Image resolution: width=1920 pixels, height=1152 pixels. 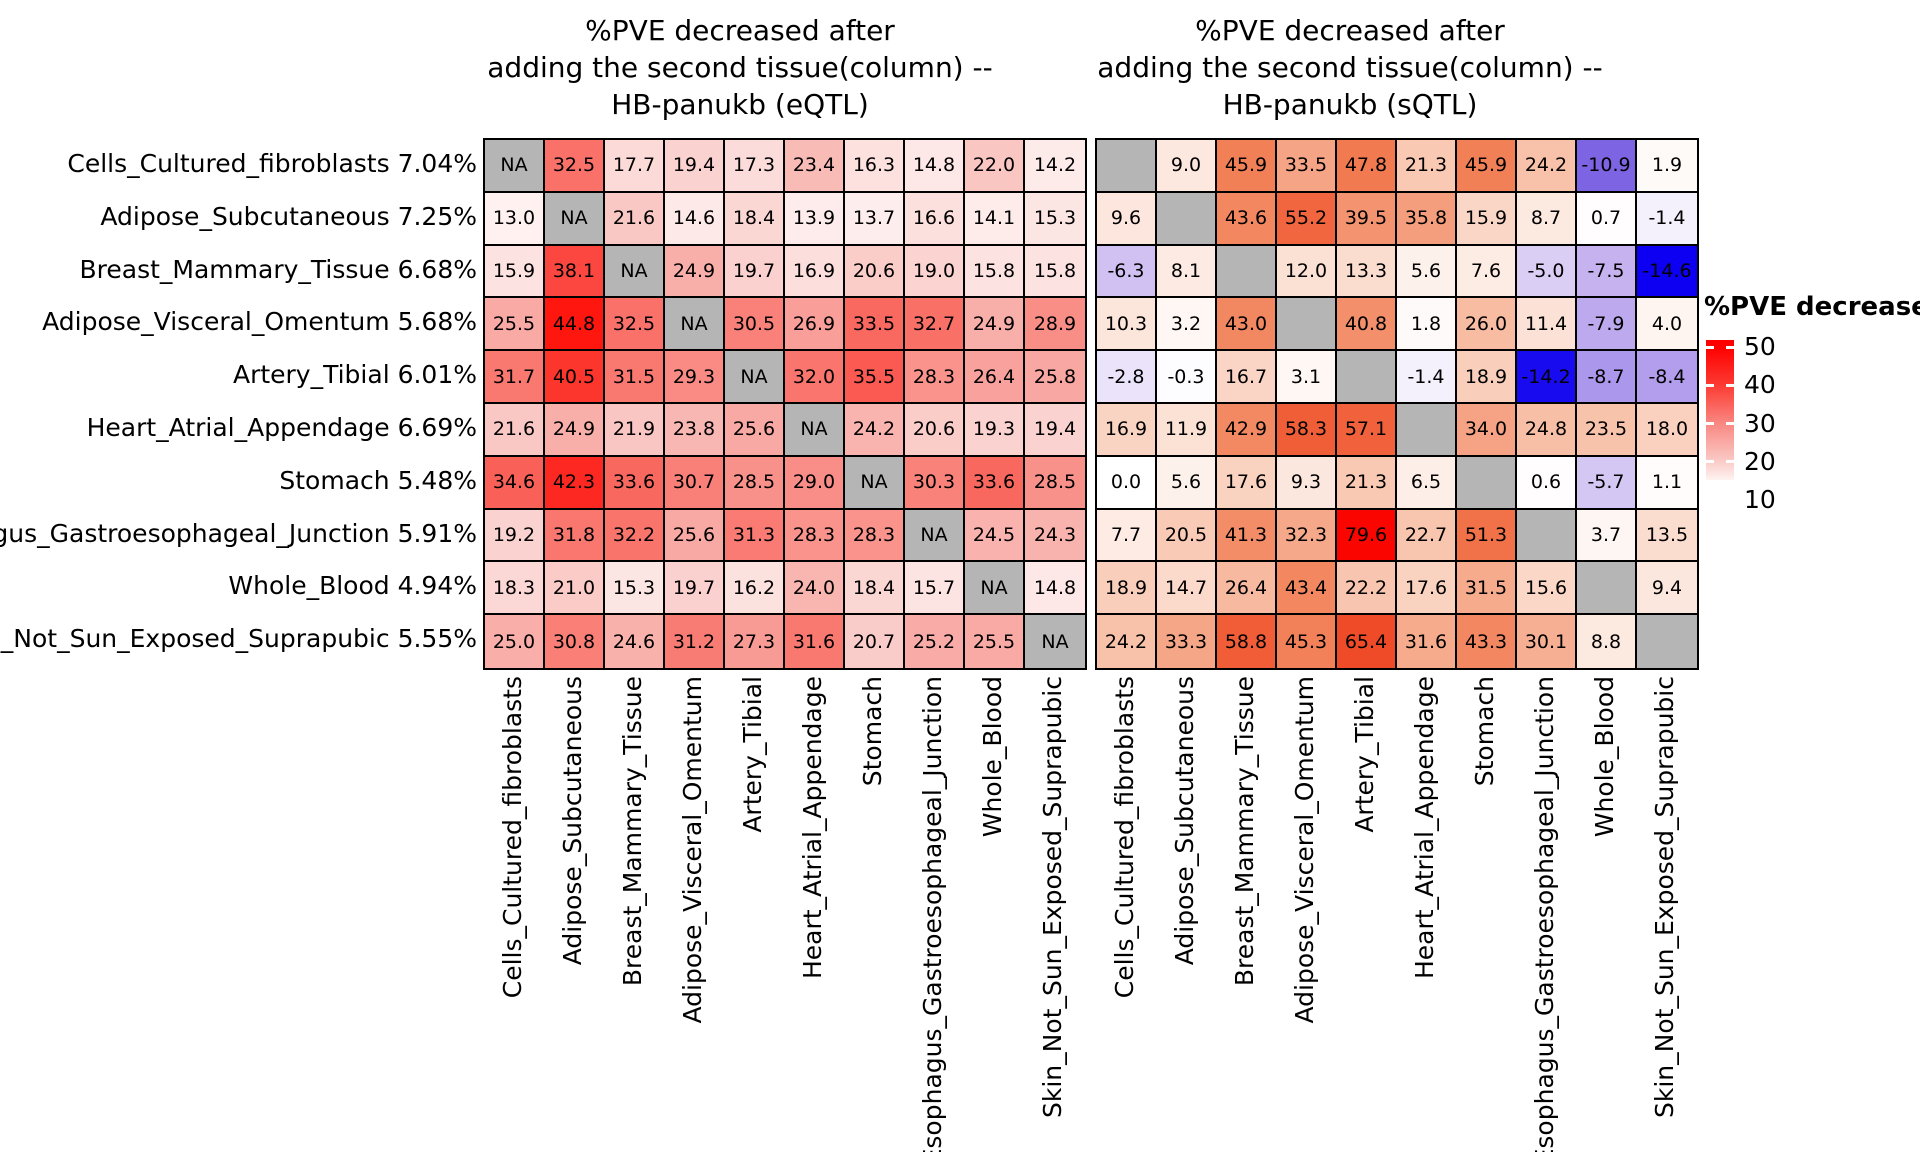 I want to click on heatmap-cell: 14.8, so click(x=935, y=166).